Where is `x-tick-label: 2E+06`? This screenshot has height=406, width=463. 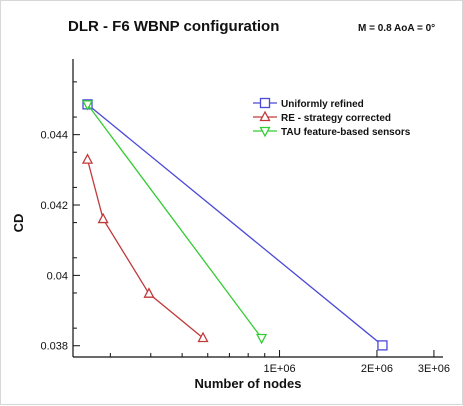 x-tick-label: 2E+06 is located at coordinates (377, 369).